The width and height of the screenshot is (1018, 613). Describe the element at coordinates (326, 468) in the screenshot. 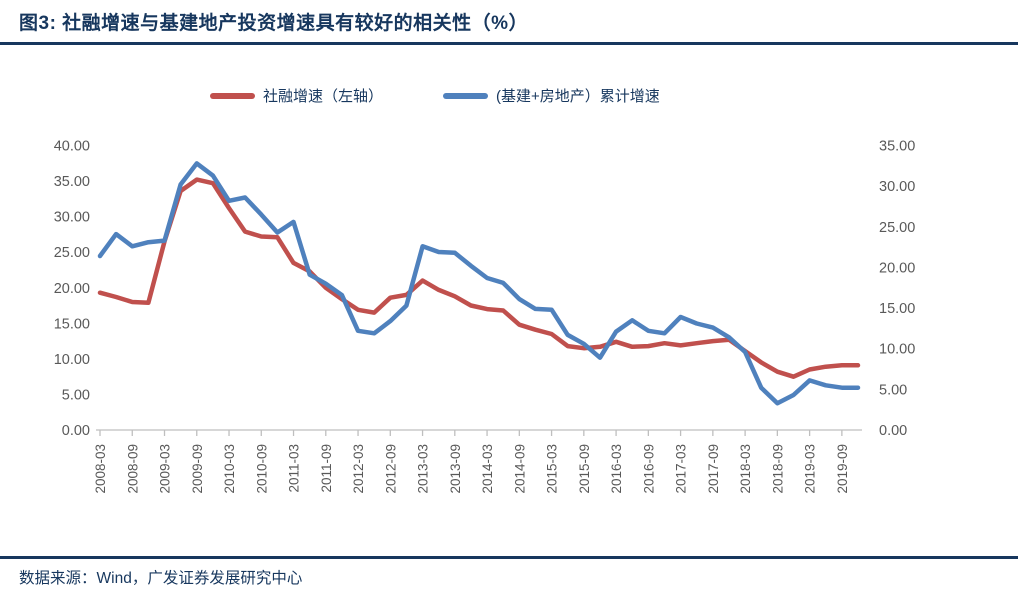

I see `x-axis-tick-label: 2011-09` at that location.